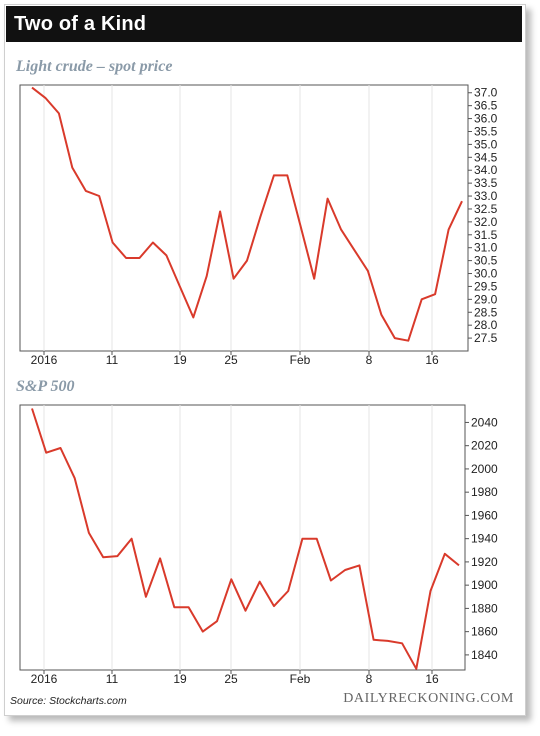  What do you see at coordinates (484, 515) in the screenshot?
I see `sp500-y-tick-label: 1960` at bounding box center [484, 515].